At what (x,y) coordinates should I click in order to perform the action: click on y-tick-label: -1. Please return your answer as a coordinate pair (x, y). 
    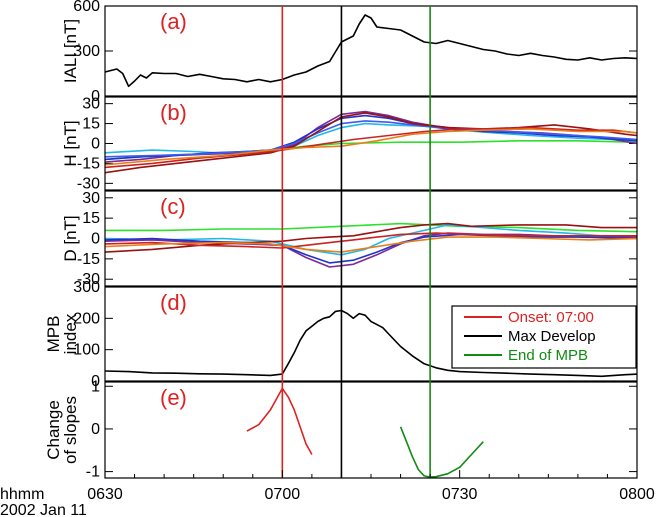
    Looking at the image, I should click on (93, 472).